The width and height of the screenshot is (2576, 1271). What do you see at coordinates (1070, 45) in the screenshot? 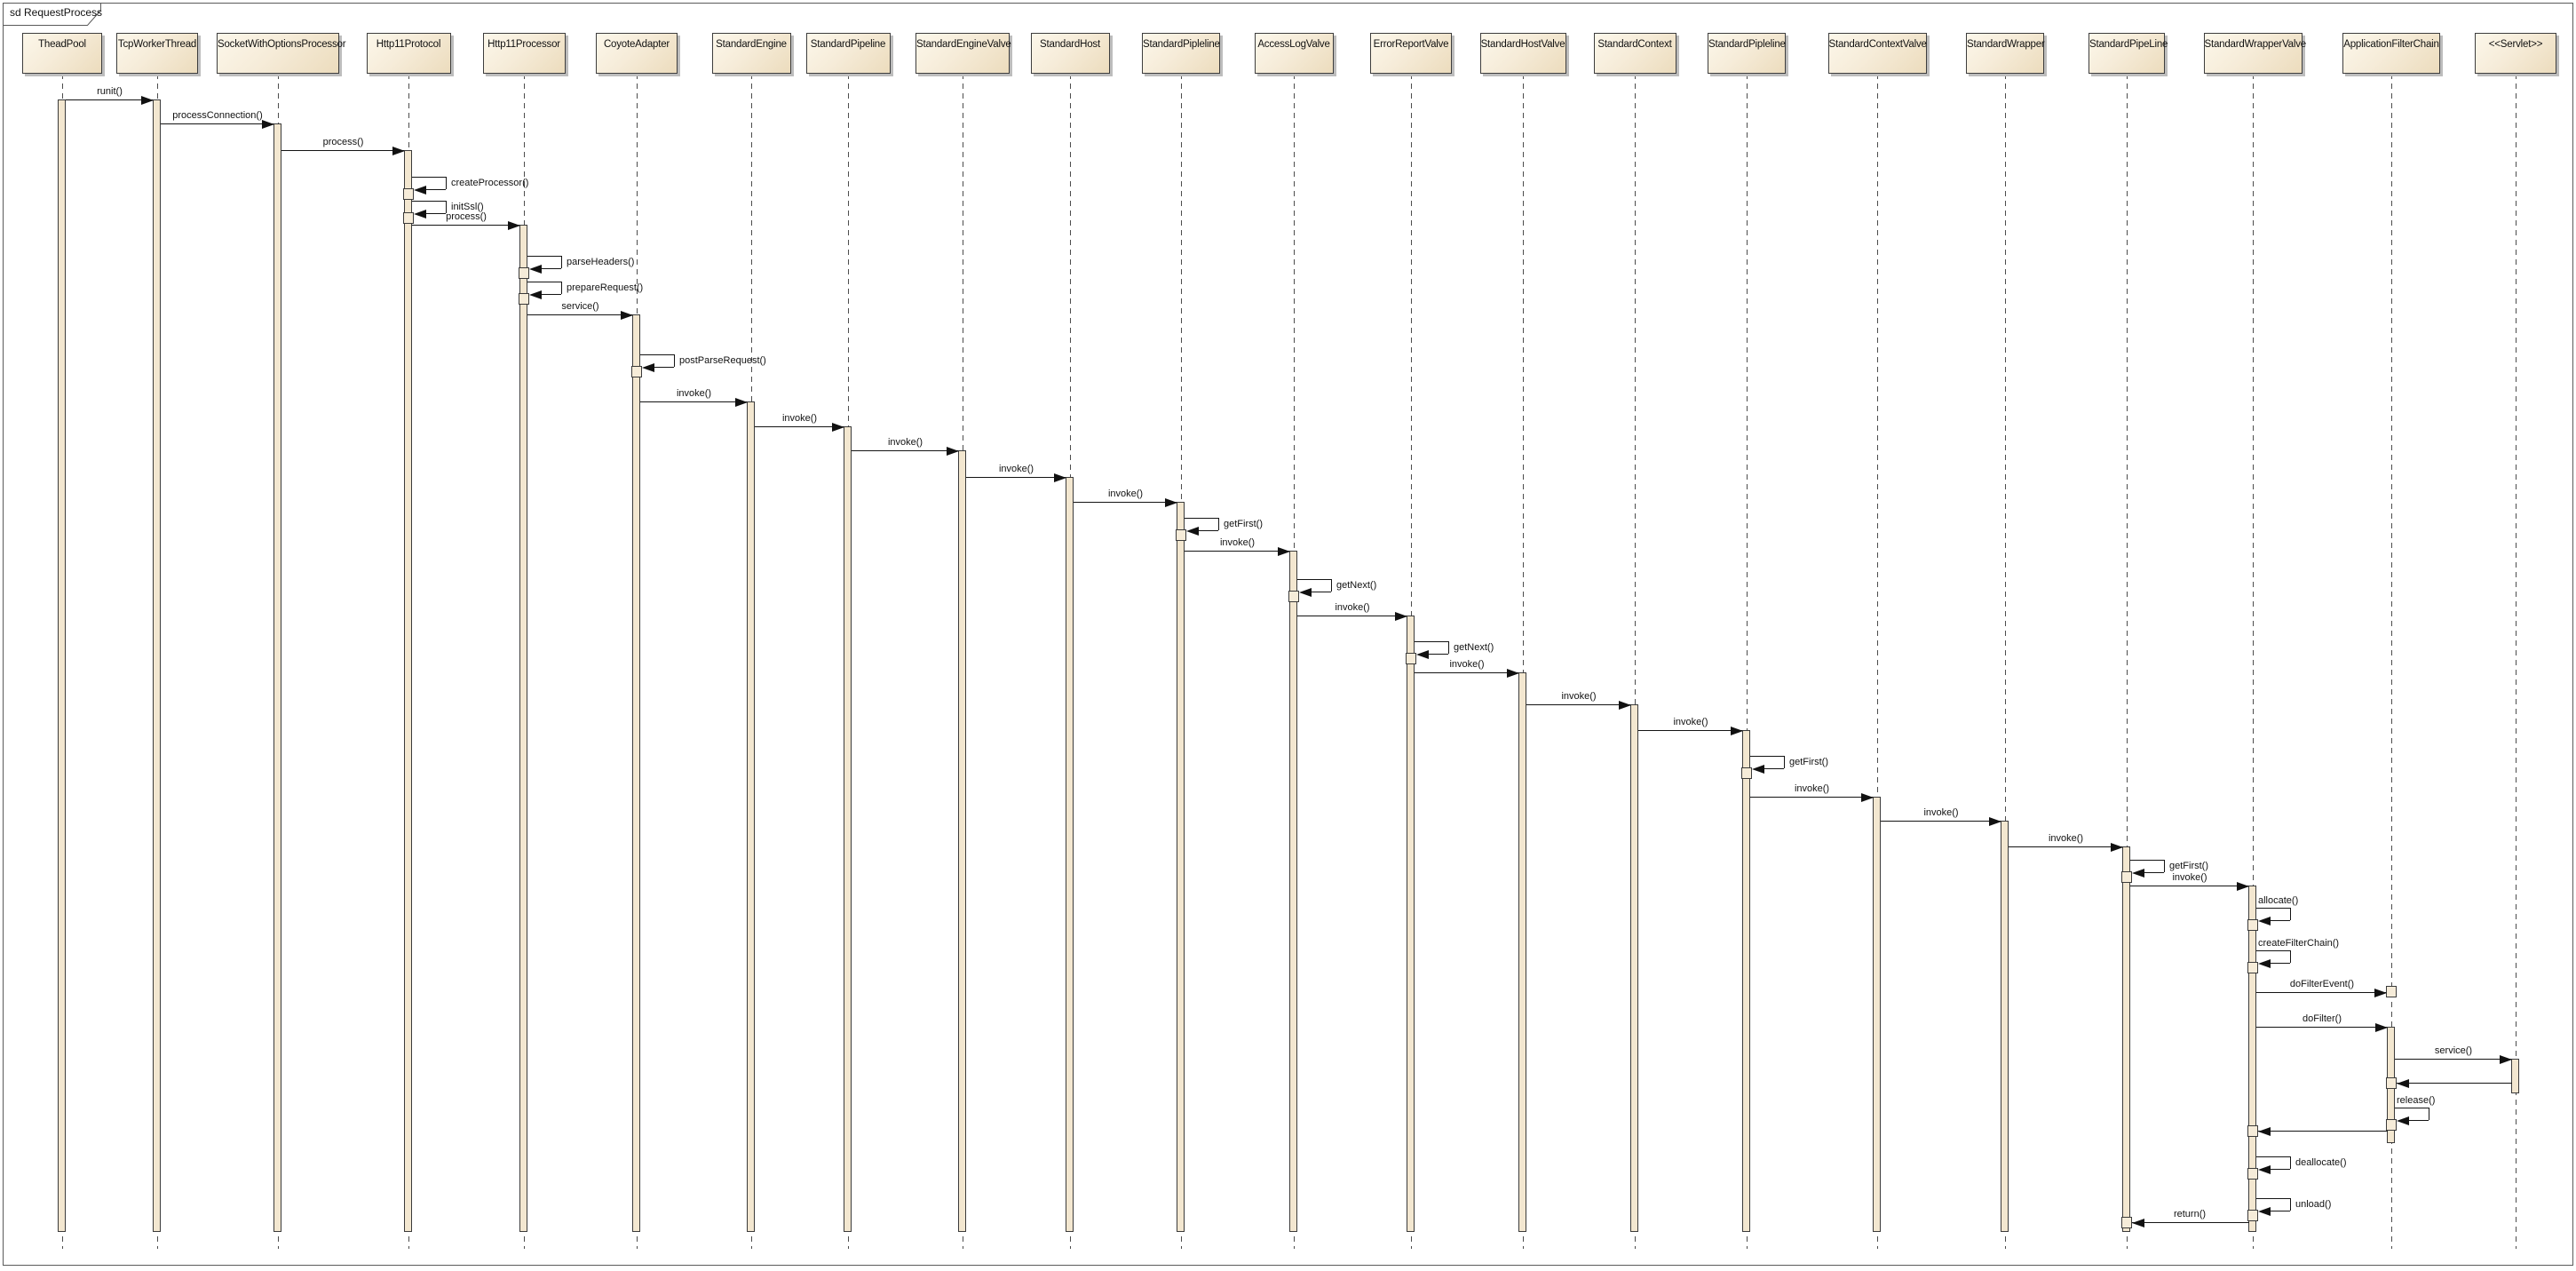
I see `lifeline-label: StandardHost` at bounding box center [1070, 45].